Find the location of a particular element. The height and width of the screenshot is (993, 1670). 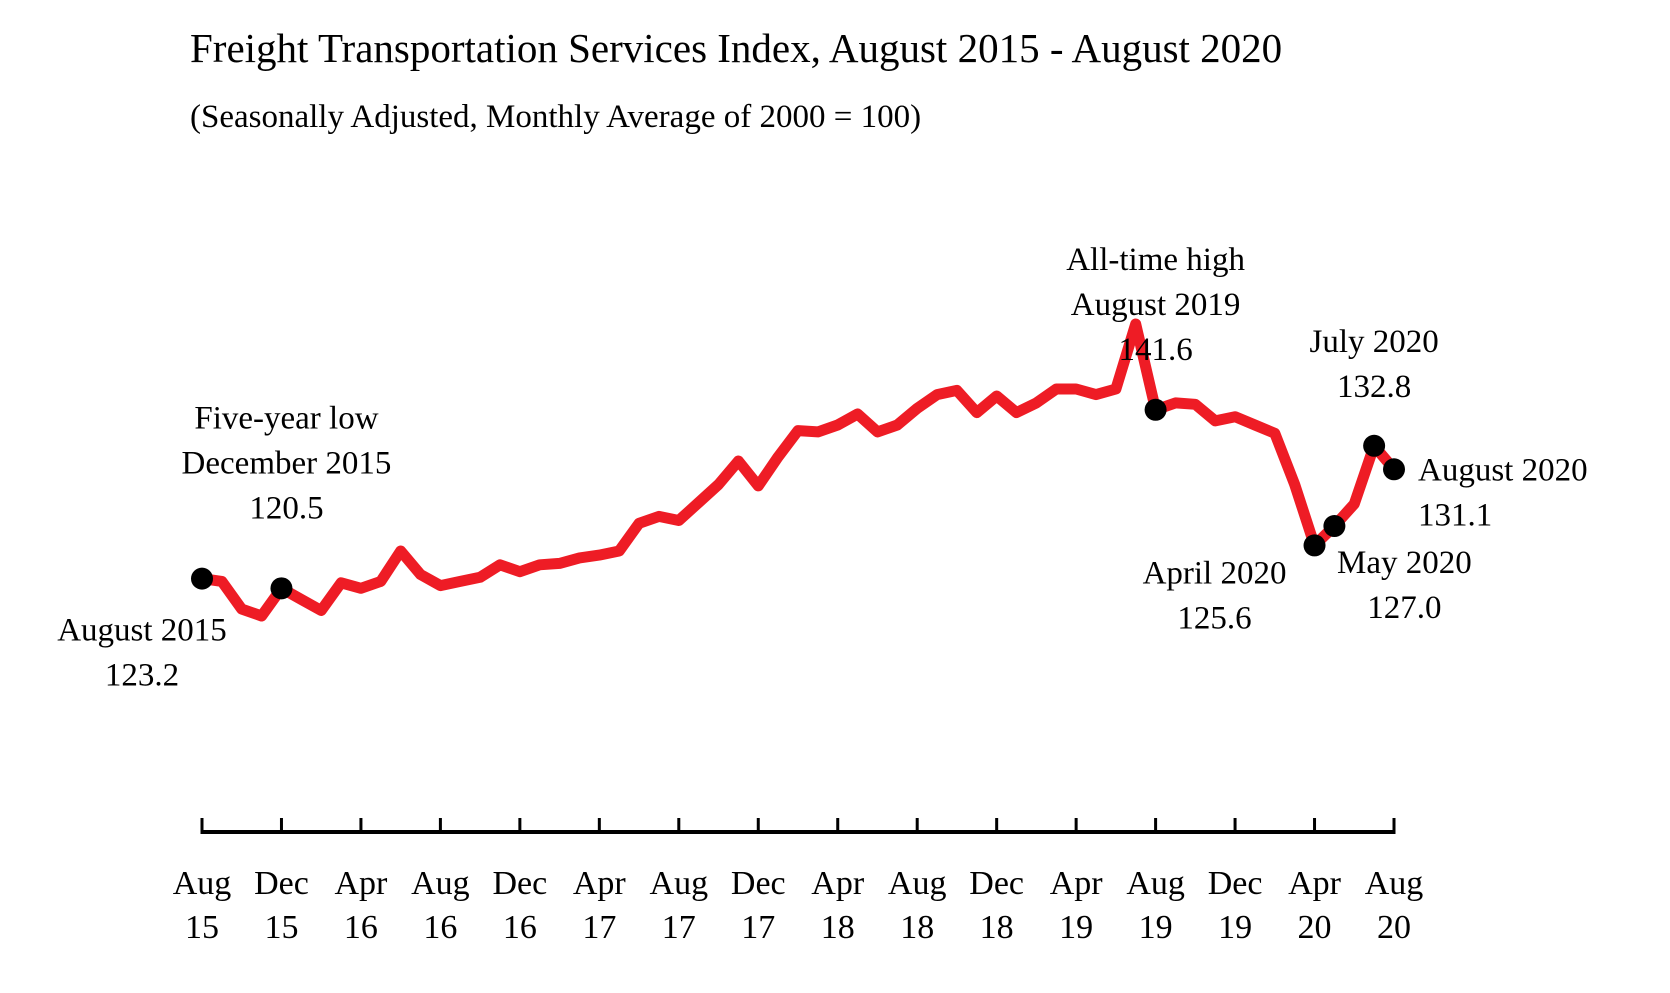

annotation-line: August 2015 is located at coordinates (142, 631).